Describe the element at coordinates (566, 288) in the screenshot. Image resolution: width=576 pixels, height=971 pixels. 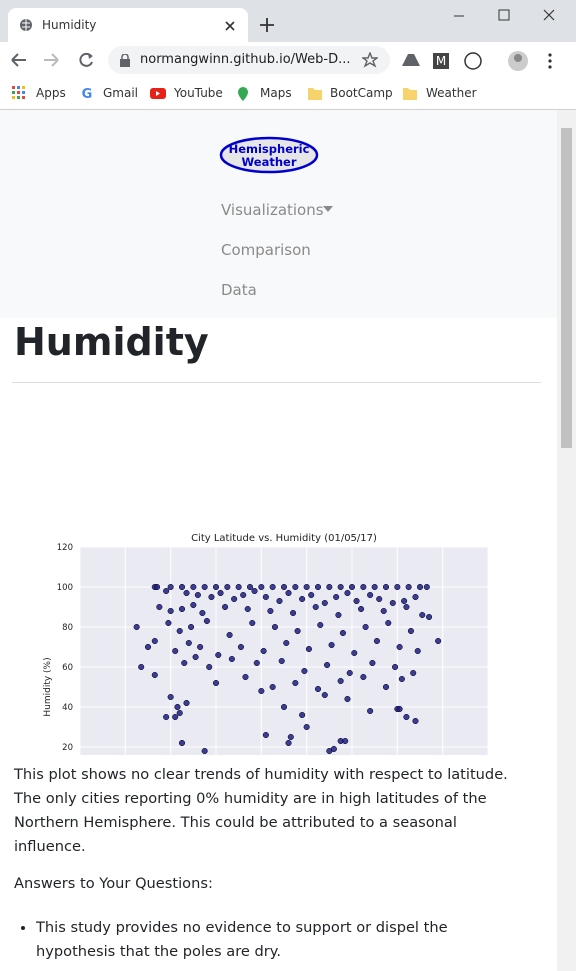
I see `scroll-thumb` at that location.